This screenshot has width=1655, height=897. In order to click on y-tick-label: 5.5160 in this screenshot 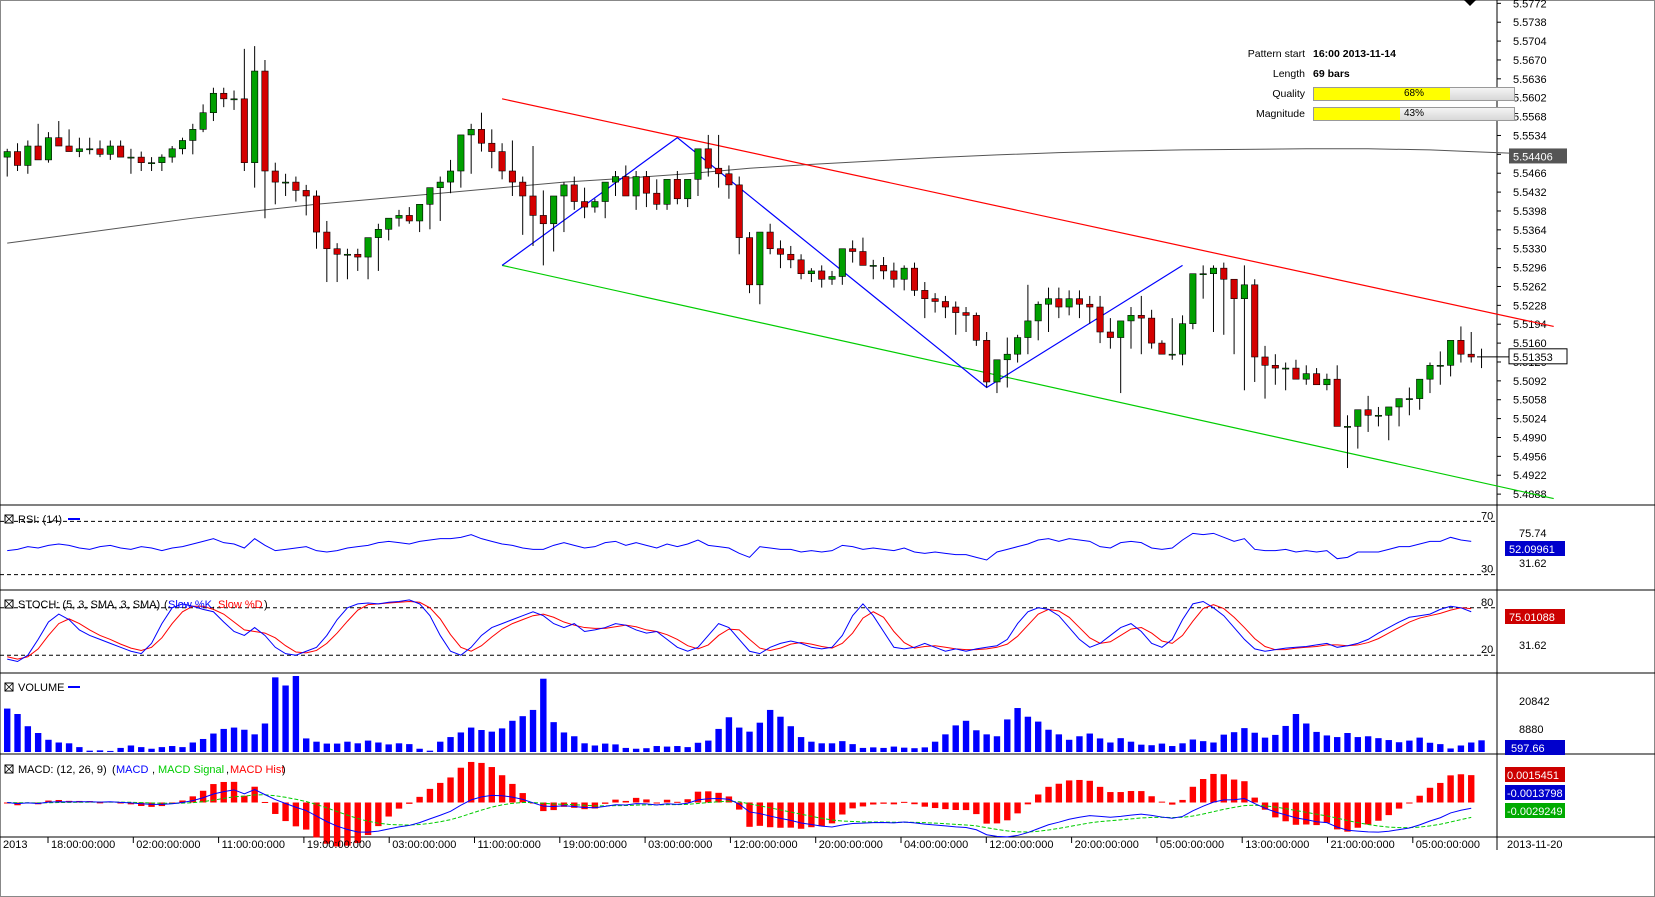, I will do `click(1530, 344)`.